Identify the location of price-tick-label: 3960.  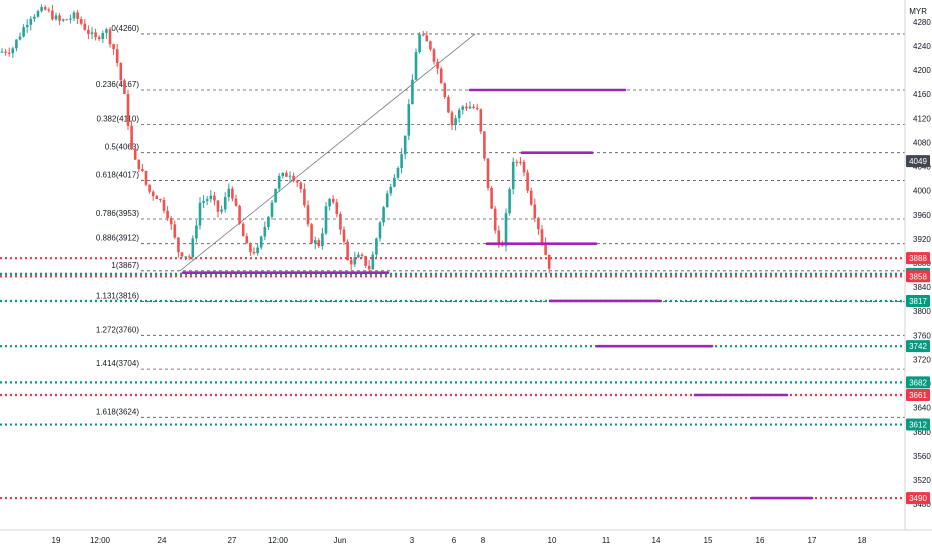
(922, 215).